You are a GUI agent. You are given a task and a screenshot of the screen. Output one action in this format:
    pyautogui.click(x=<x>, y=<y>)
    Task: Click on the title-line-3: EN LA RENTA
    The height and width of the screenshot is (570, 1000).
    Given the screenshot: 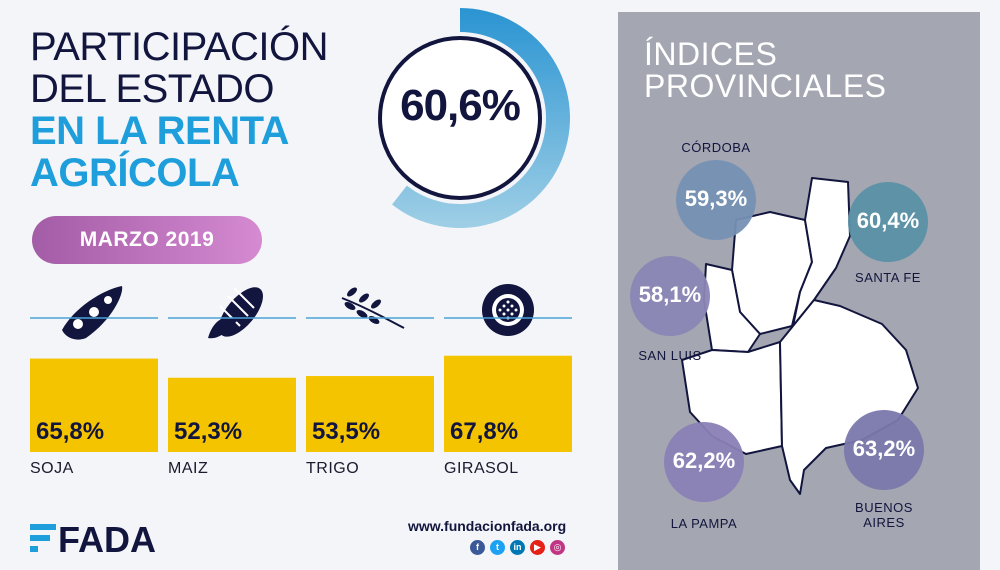 What is the action you would take?
    pyautogui.click(x=159, y=131)
    